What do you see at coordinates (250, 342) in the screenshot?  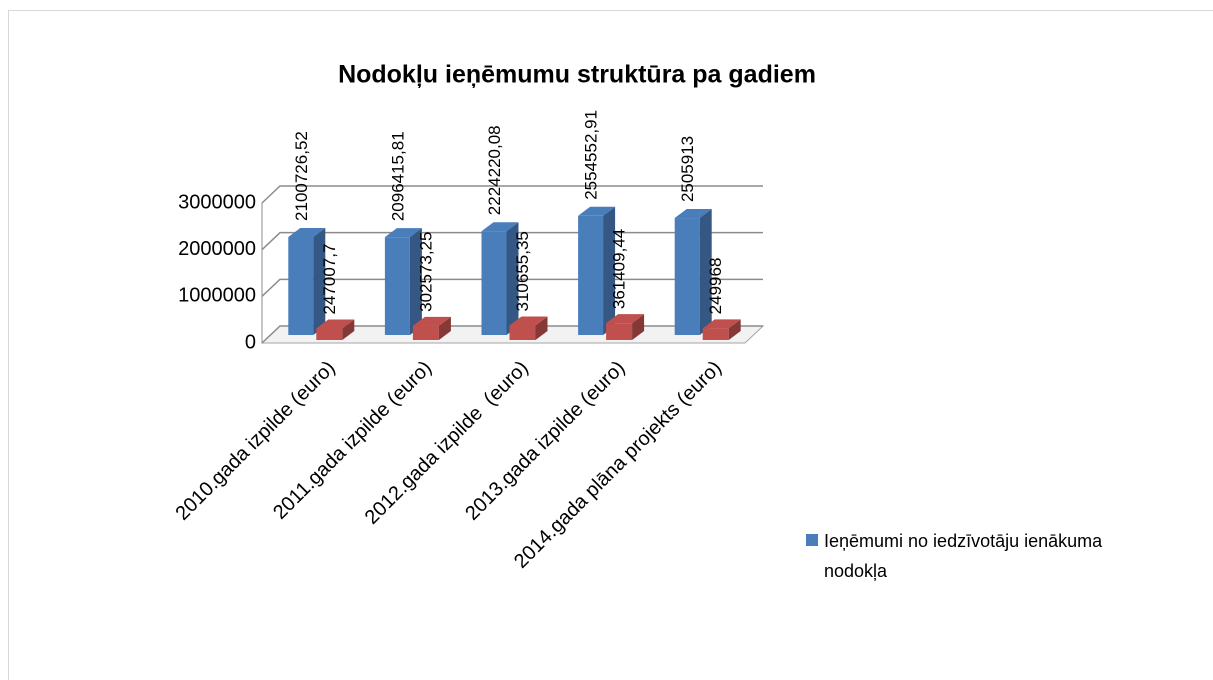 I see `y-tick-label: 0` at bounding box center [250, 342].